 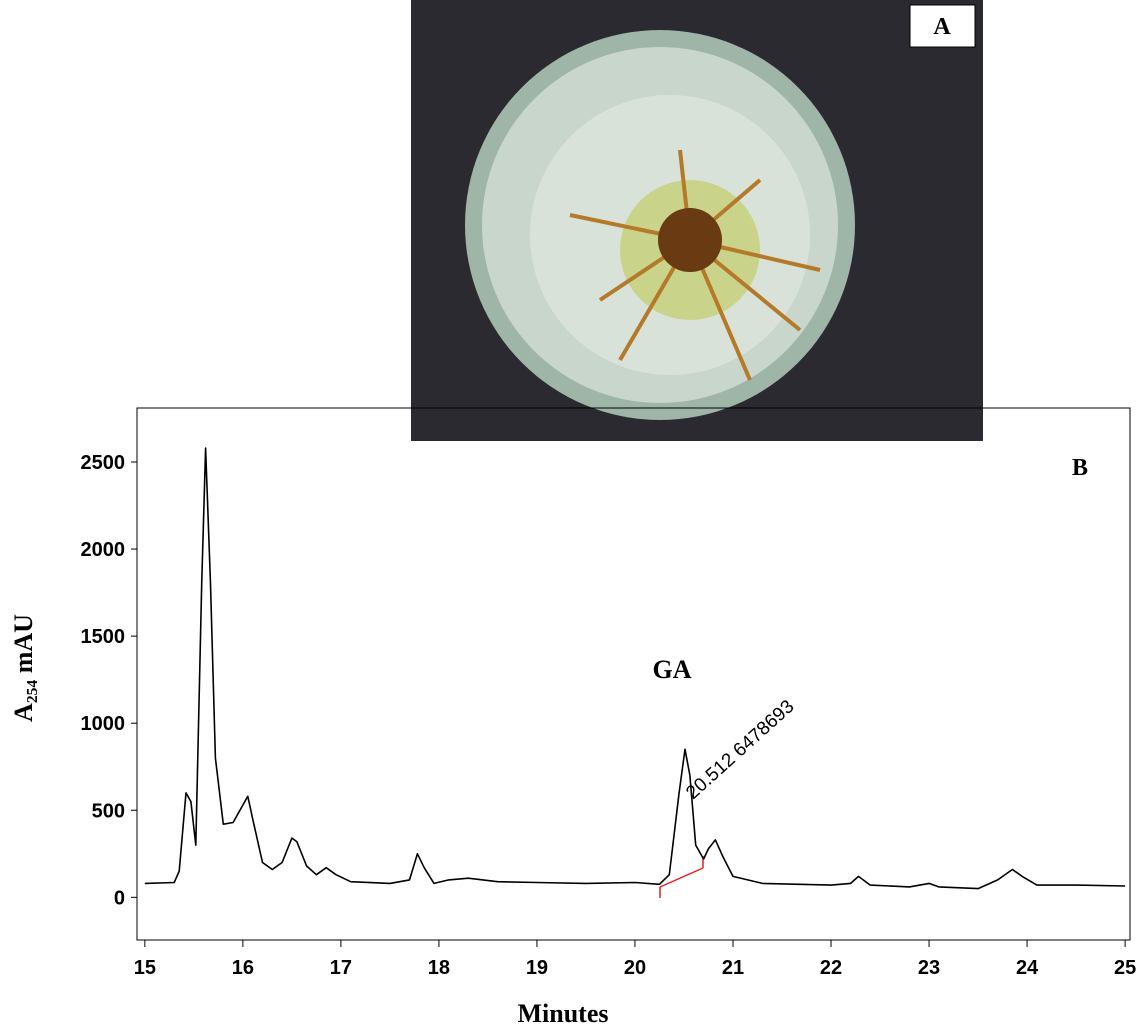 I want to click on panel-label: A, so click(x=942, y=27).